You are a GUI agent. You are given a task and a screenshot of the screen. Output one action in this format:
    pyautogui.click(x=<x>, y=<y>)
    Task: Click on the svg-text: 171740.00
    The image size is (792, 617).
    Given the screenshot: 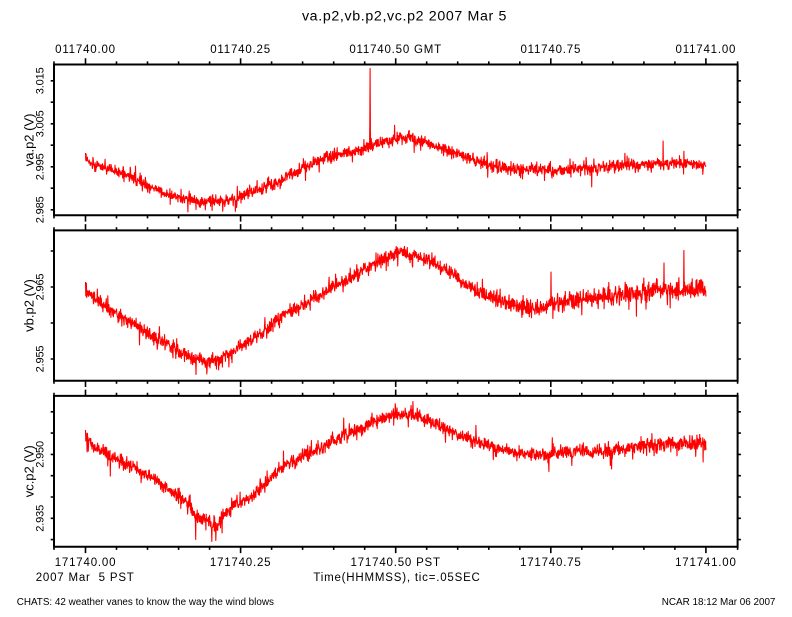 What is the action you would take?
    pyautogui.click(x=86, y=563)
    